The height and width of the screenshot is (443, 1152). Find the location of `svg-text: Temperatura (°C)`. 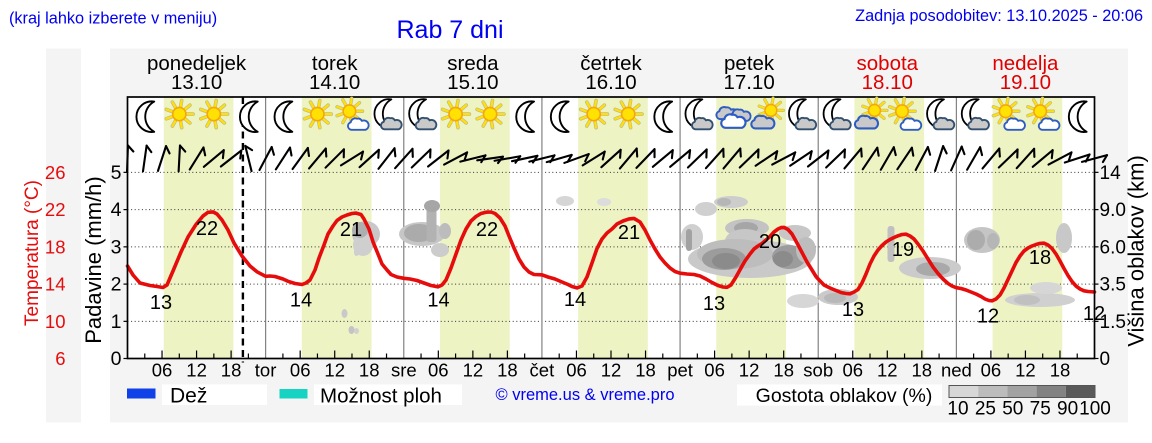

svg-text: Temperatura (°C) is located at coordinates (32, 253).